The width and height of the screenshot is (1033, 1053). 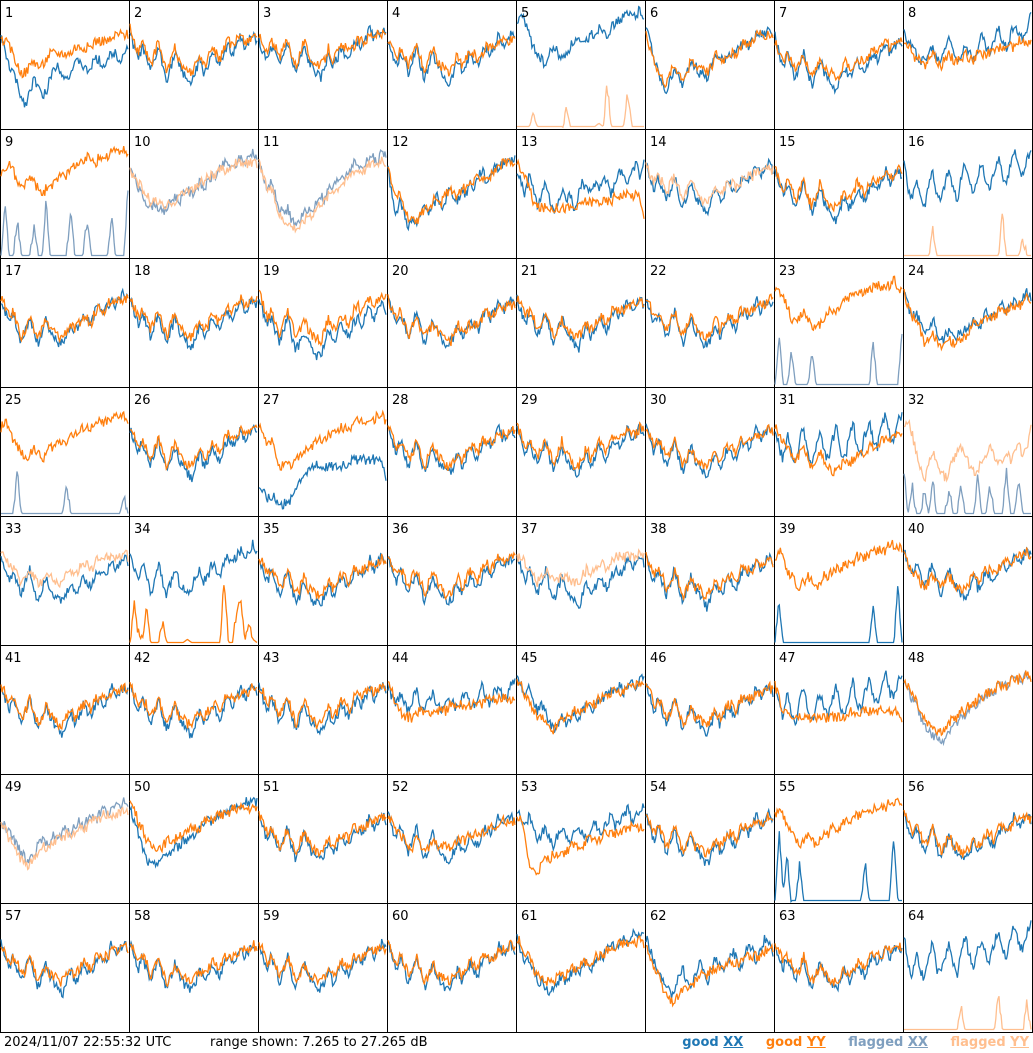 I want to click on legend-good-xx: good XX, so click(x=713, y=1042).